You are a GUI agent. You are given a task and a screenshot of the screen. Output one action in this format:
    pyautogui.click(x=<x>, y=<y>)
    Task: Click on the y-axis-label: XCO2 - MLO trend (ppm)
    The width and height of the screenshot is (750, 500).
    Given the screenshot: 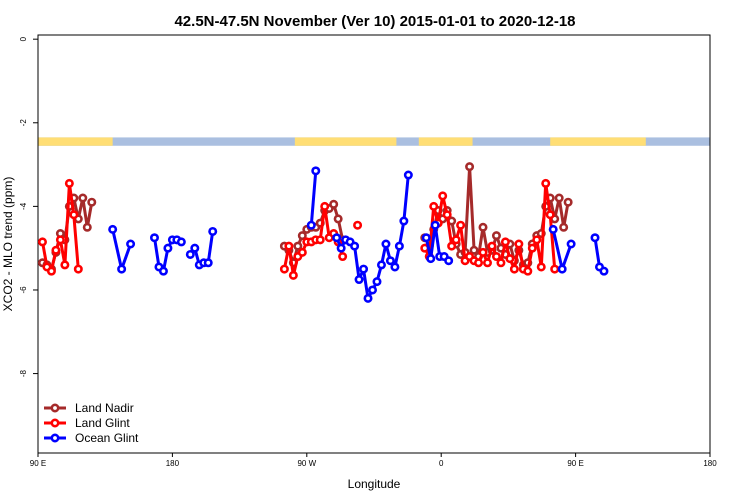 What is the action you would take?
    pyautogui.click(x=8, y=244)
    